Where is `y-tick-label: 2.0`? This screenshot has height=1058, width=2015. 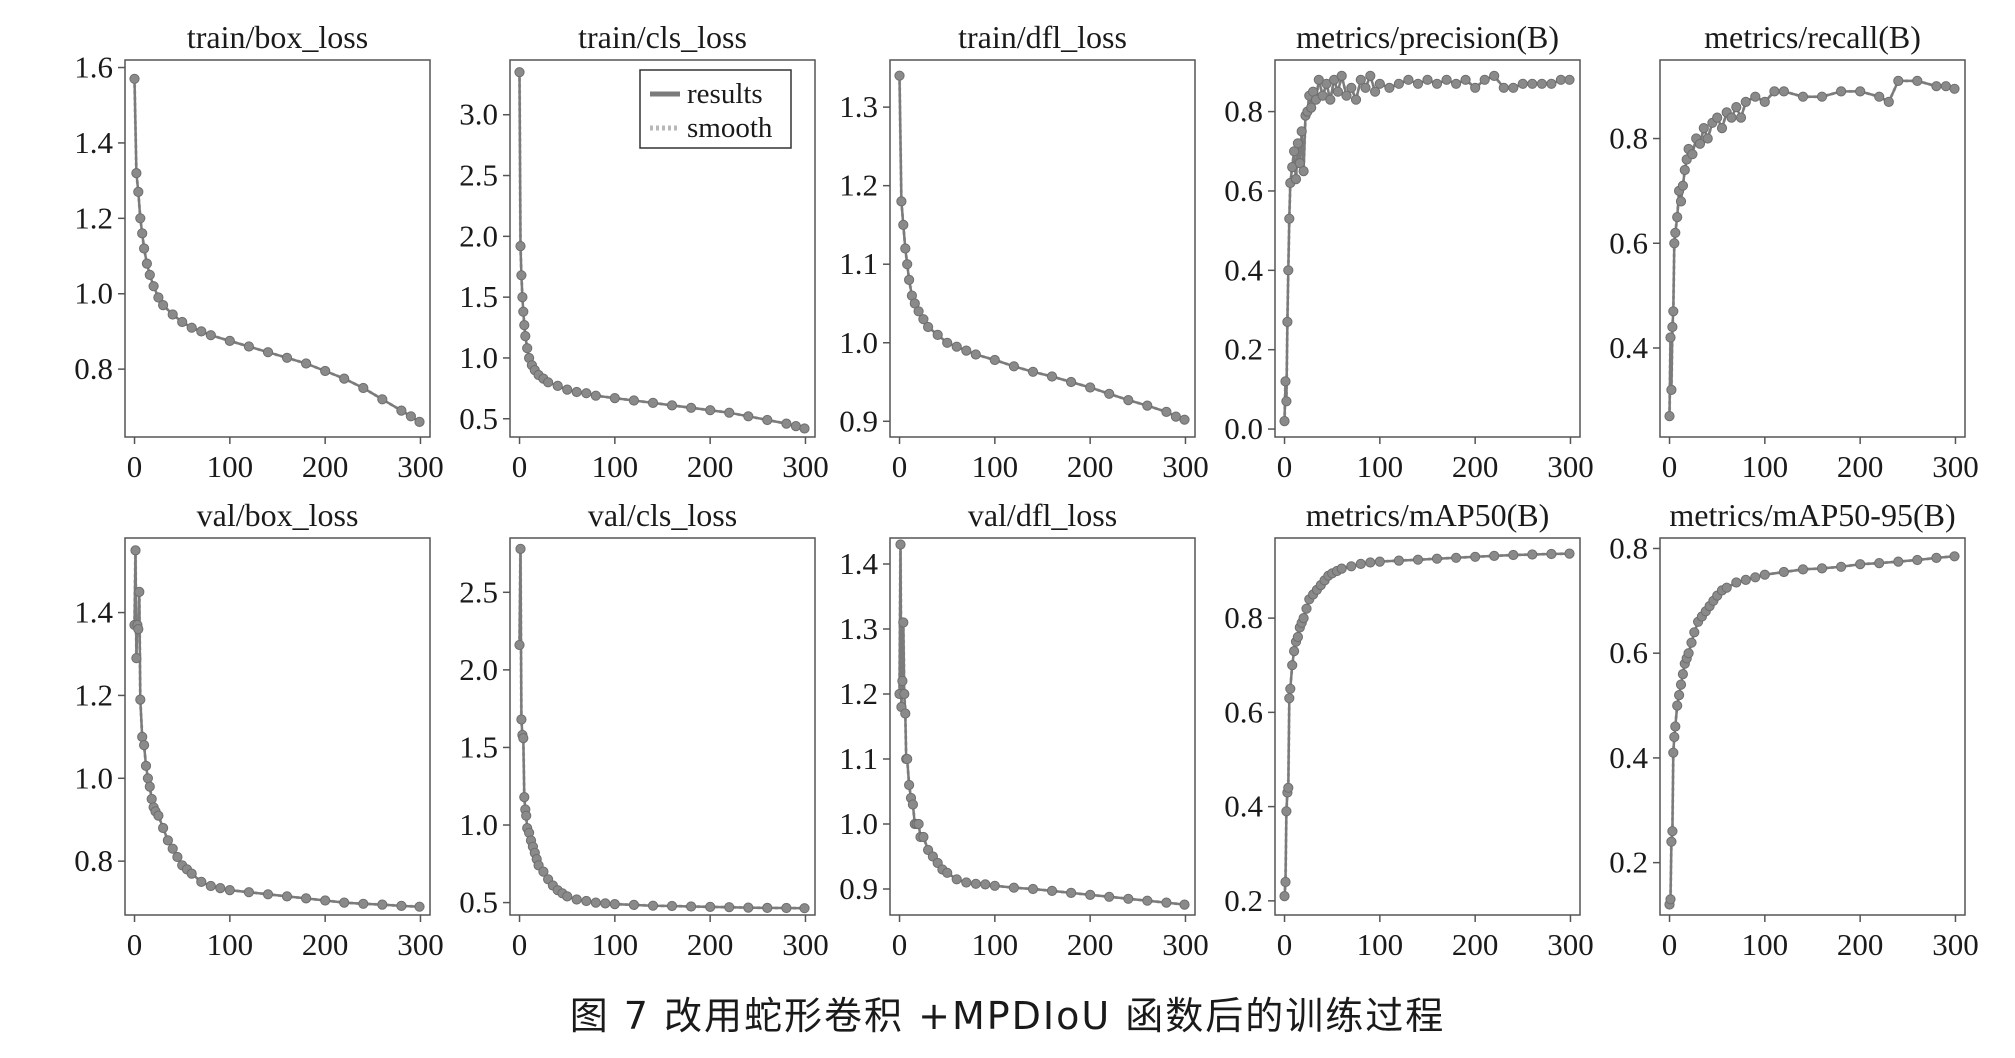
y-tick-label: 2.0 is located at coordinates (478, 235).